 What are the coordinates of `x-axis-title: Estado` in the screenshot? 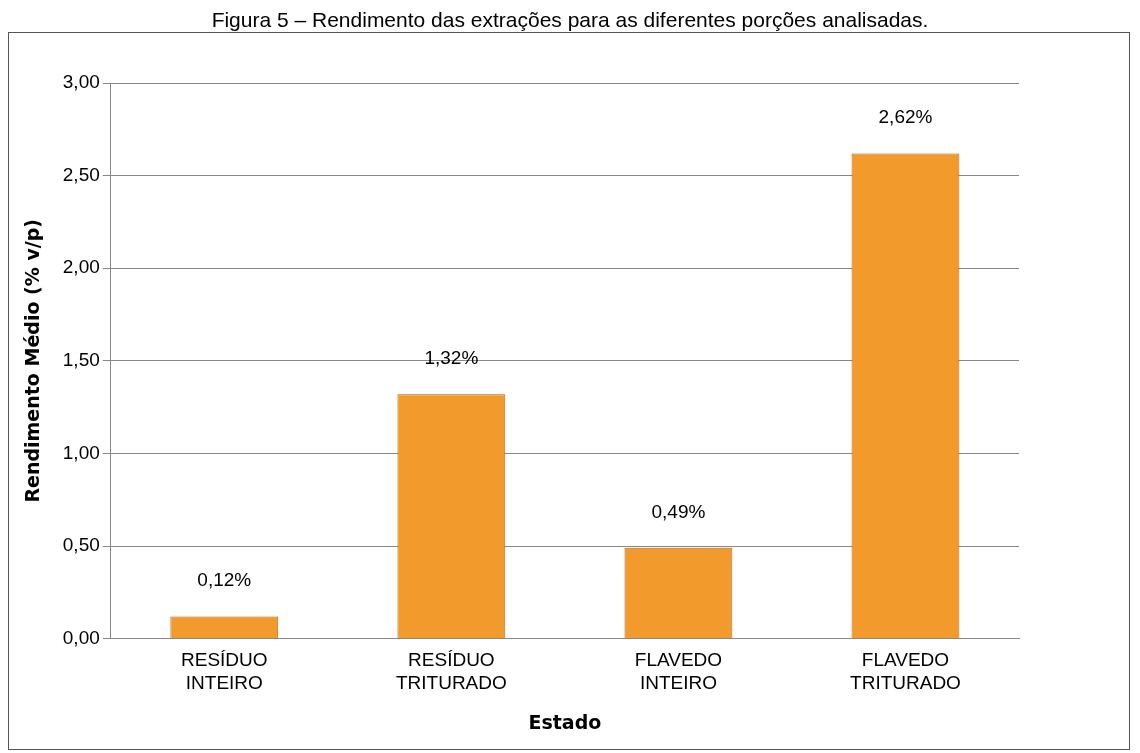 It's located at (565, 721).